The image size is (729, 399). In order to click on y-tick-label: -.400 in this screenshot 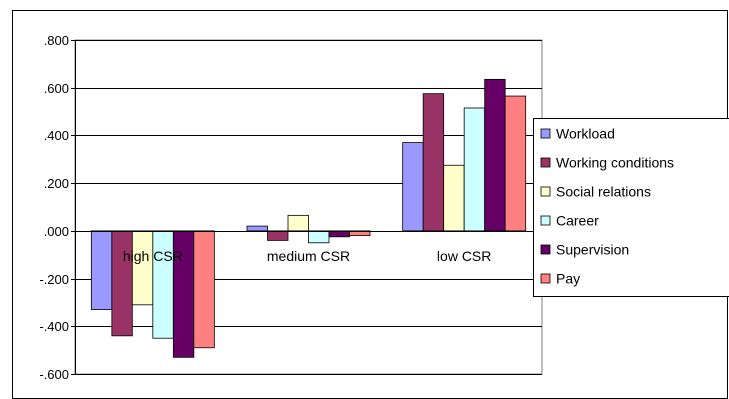, I will do `click(54, 326)`.